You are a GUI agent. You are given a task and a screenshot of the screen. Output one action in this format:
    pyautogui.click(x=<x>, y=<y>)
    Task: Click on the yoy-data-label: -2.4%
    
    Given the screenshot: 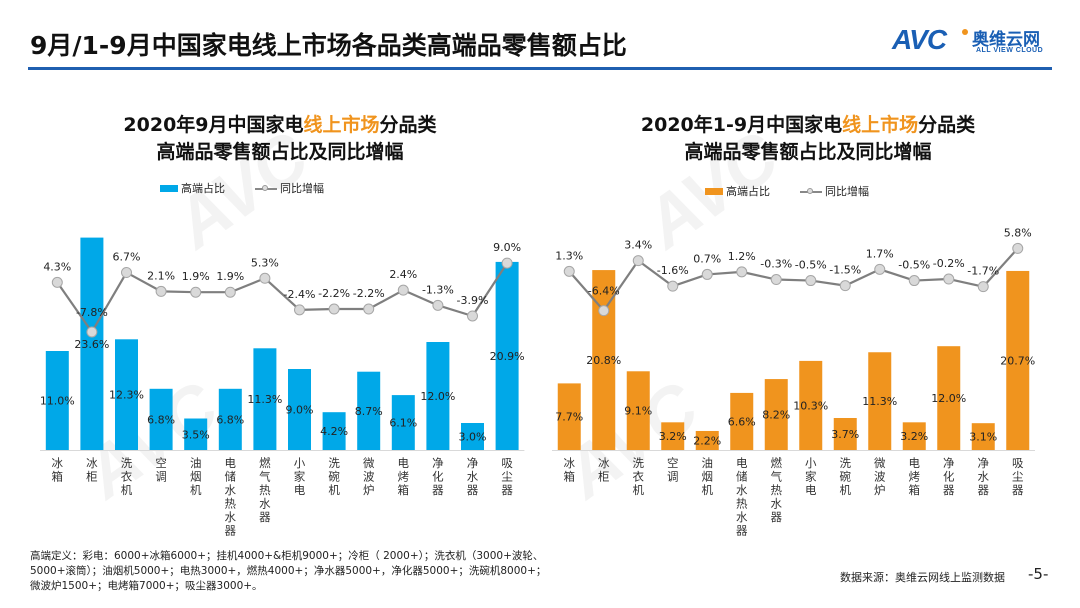 What is the action you would take?
    pyautogui.click(x=300, y=294)
    